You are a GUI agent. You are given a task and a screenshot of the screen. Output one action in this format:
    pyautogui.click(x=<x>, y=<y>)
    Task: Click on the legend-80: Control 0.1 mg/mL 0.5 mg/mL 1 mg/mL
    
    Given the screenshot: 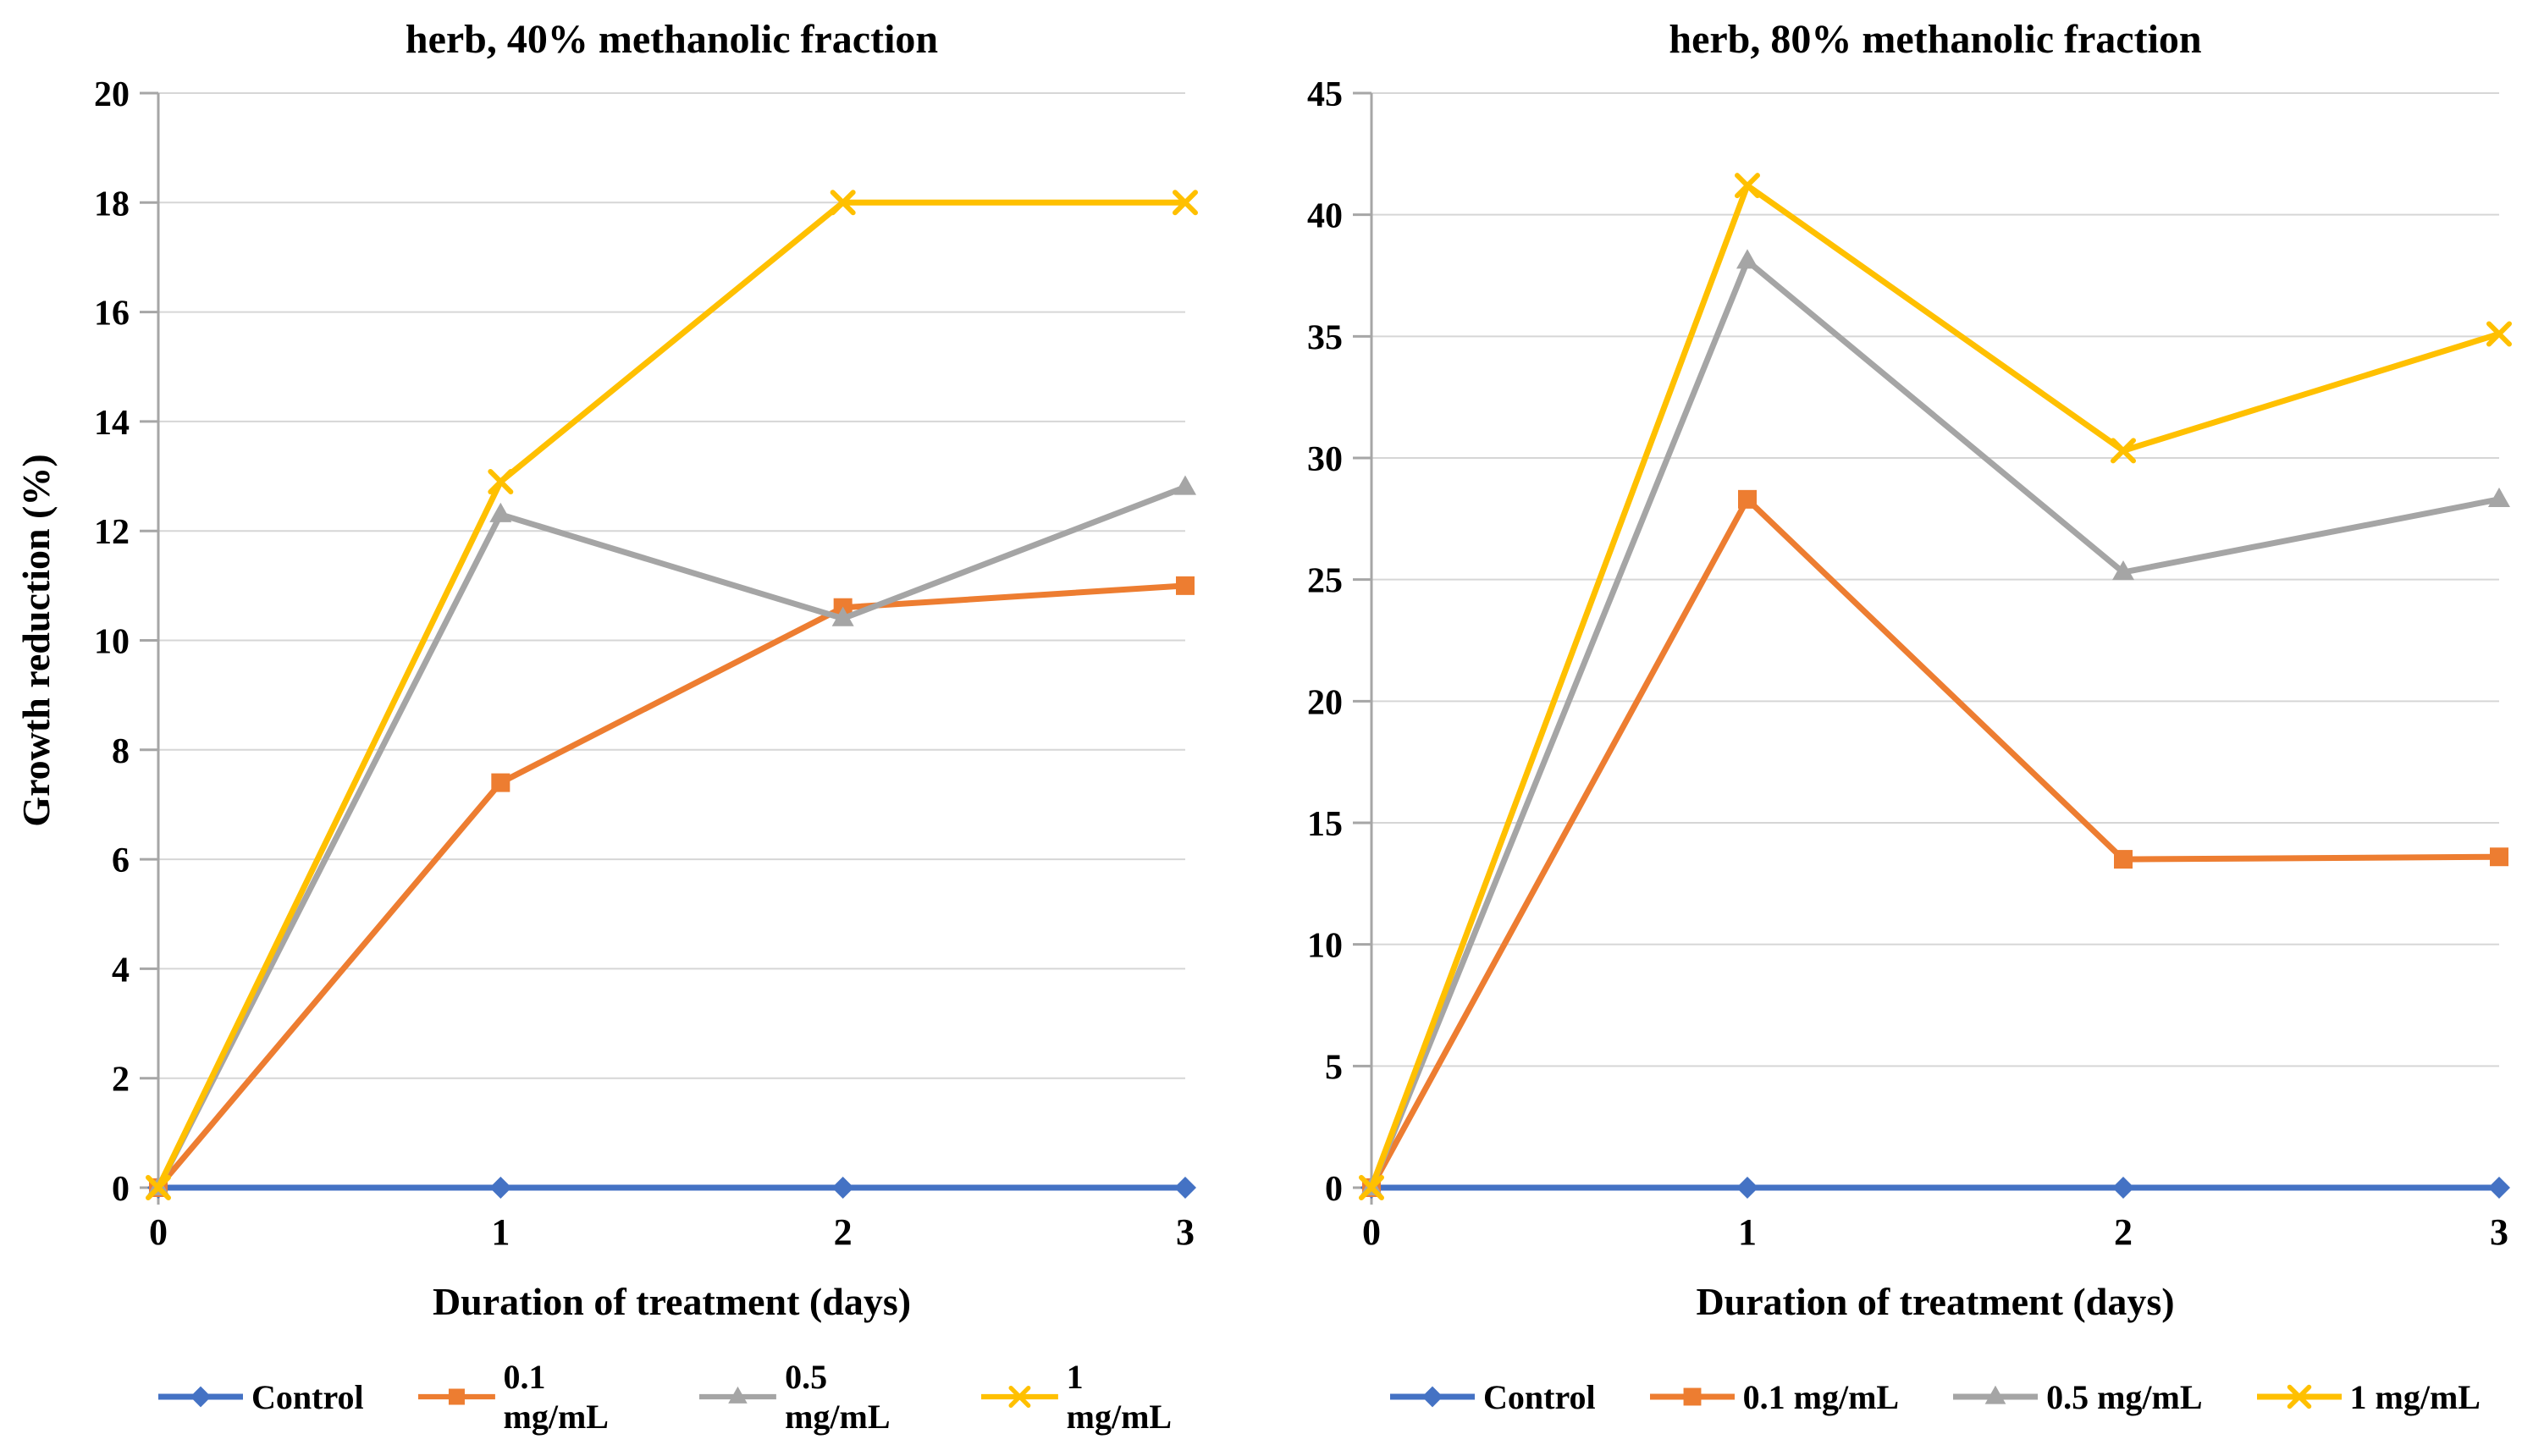 What is the action you would take?
    pyautogui.click(x=1935, y=1397)
    